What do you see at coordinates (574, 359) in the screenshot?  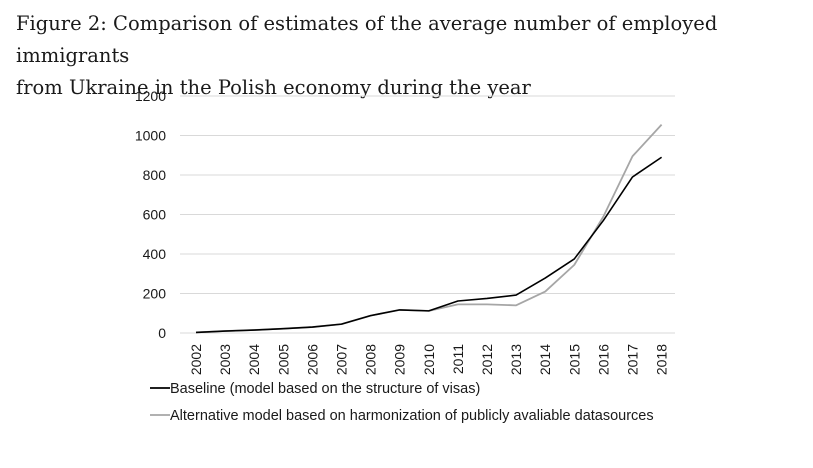 I see `x-tick-label-2015: 2015` at bounding box center [574, 359].